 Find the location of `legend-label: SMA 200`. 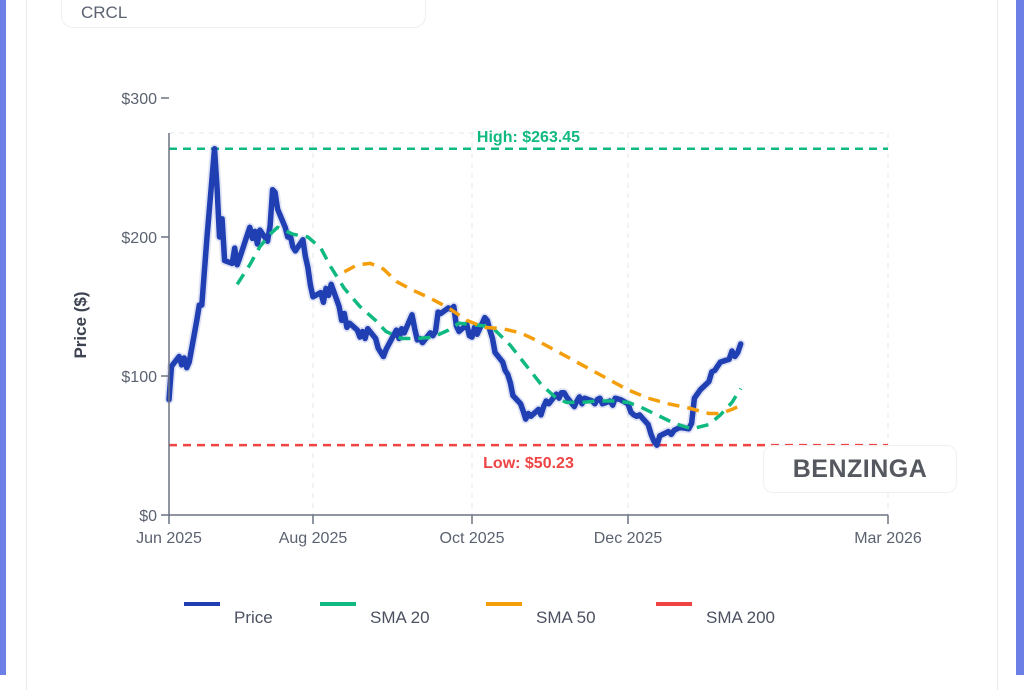

legend-label: SMA 200 is located at coordinates (740, 617).